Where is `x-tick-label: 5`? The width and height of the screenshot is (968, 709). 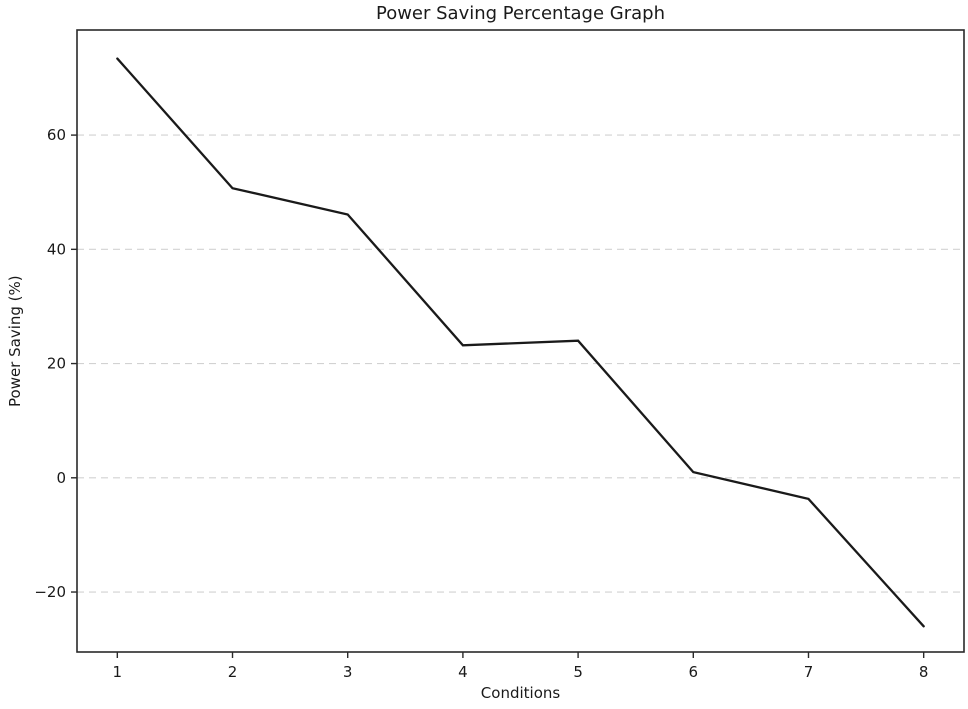
x-tick-label: 5 is located at coordinates (578, 672).